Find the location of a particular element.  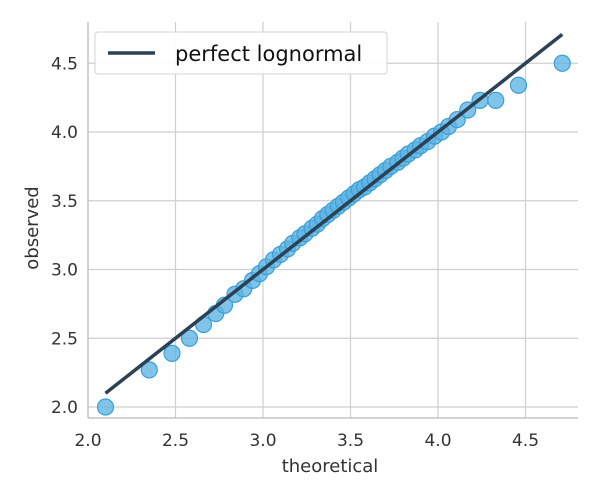

legend-label: perfect lognormal is located at coordinates (268, 54).